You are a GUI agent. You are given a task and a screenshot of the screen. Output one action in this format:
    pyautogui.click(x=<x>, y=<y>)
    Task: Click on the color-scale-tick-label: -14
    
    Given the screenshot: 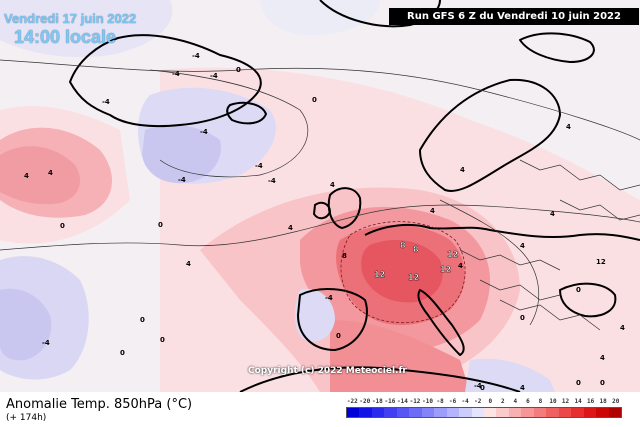 What is the action you would take?
    pyautogui.click(x=402, y=401)
    